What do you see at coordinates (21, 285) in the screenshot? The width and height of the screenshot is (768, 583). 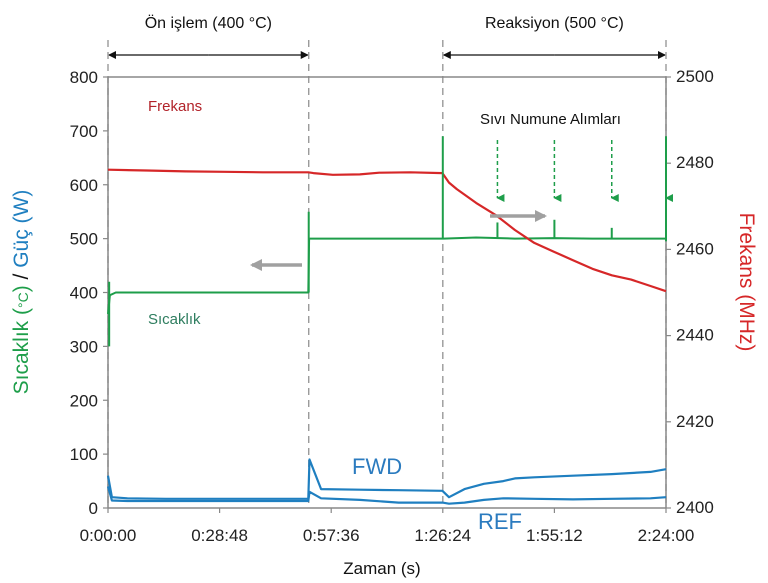 I see `y-axis-left-label-part-2: )` at bounding box center [21, 285].